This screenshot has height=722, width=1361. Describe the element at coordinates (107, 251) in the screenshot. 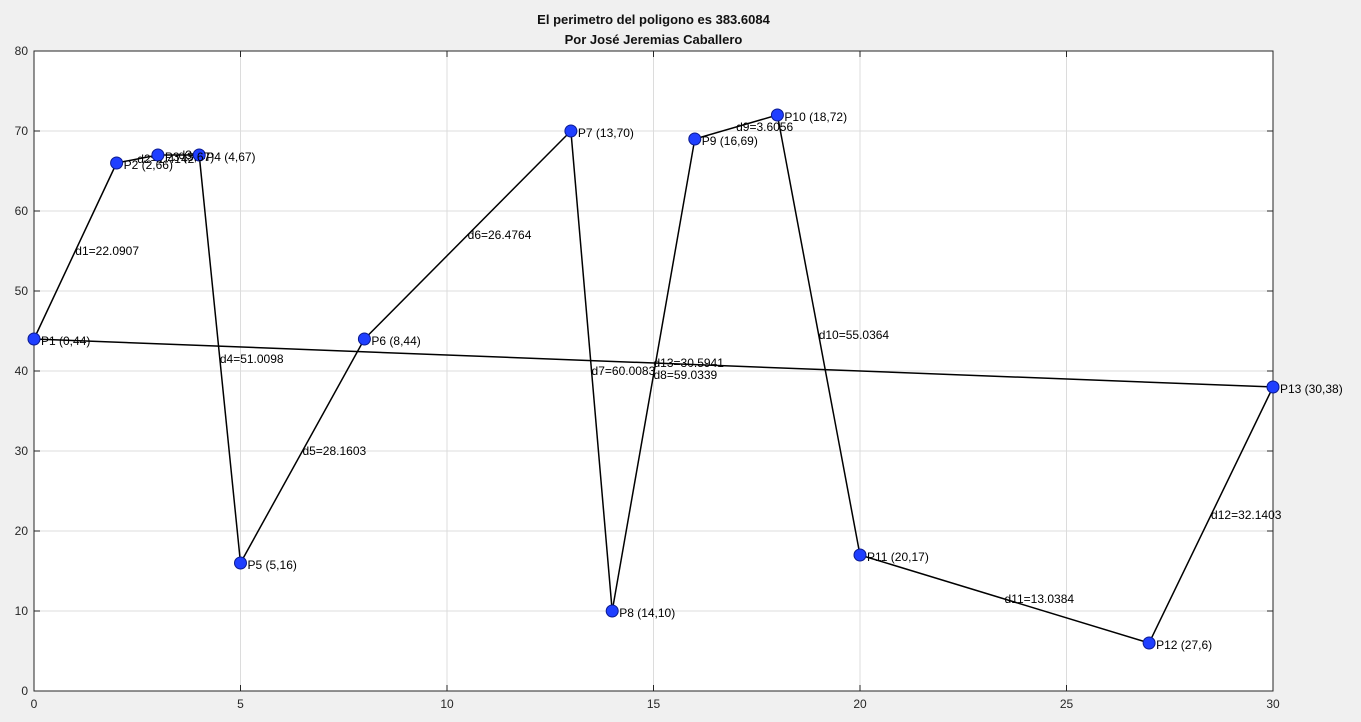

I see `distance-label: d1=22.0907` at that location.